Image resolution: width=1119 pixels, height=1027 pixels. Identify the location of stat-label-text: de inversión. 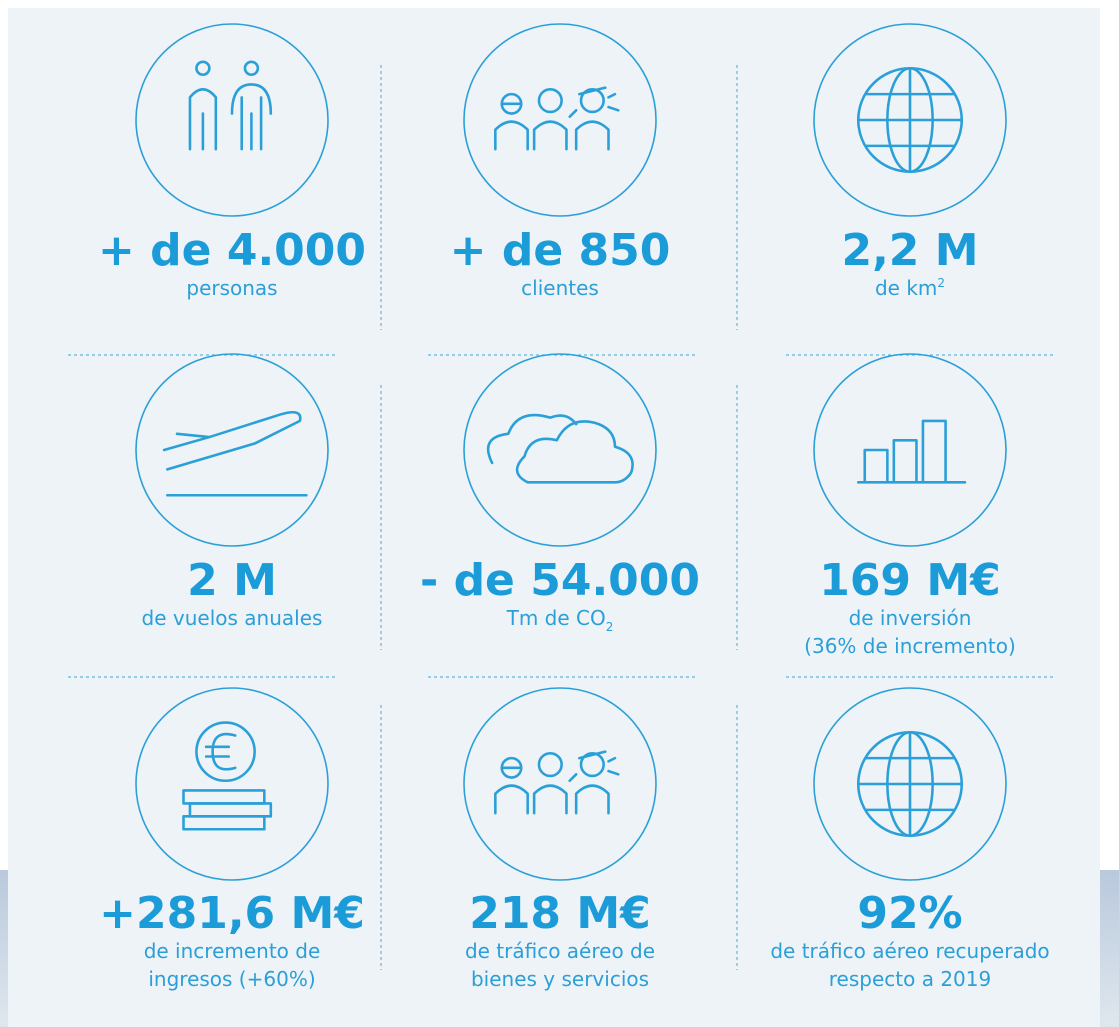
(910, 618).